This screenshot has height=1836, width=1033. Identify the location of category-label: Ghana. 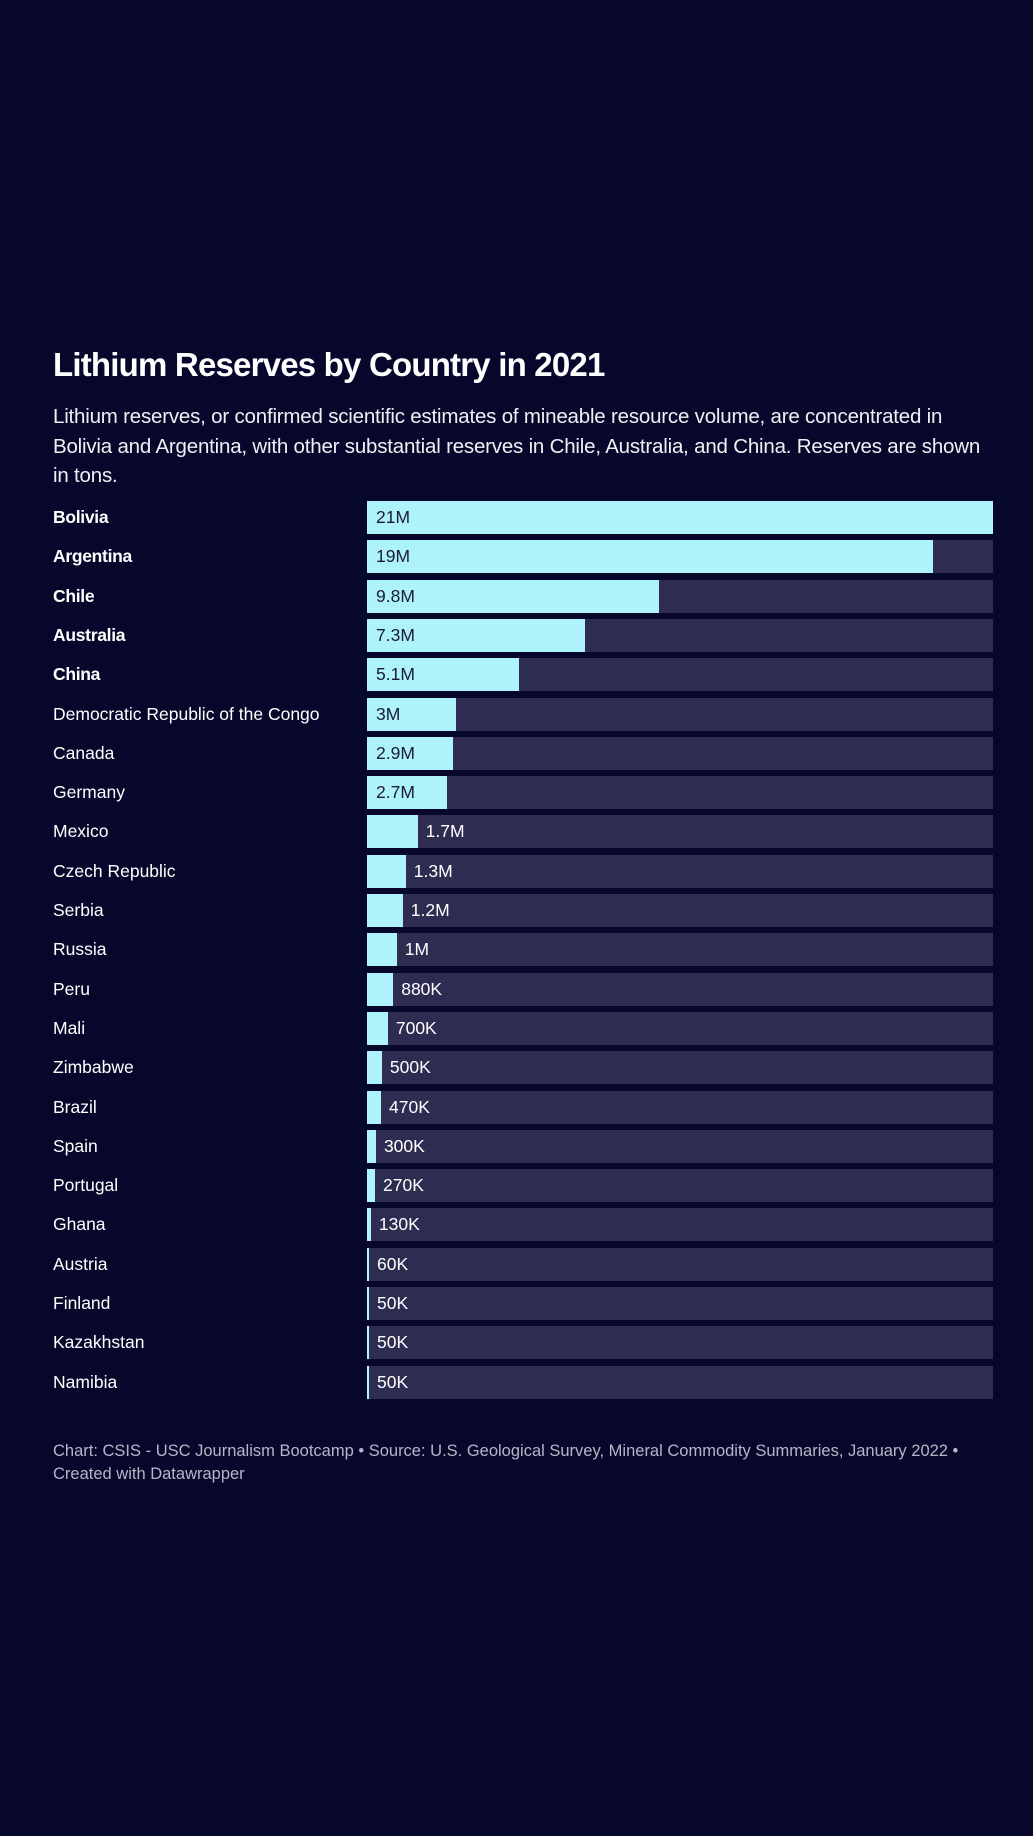
(79, 1224).